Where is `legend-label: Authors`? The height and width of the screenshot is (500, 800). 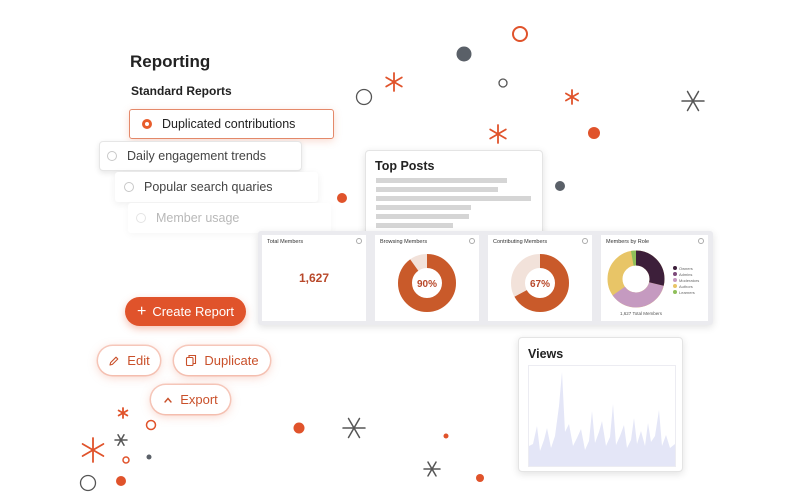
legend-label: Authors is located at coordinates (686, 286).